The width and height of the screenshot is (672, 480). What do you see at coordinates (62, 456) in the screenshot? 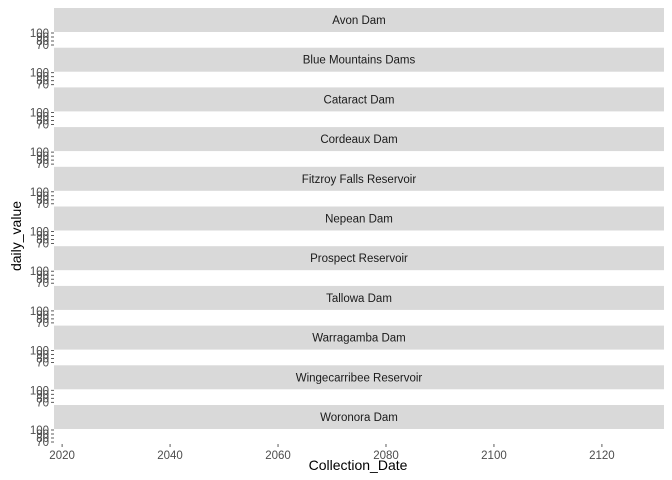
I see `x-tick-label: 2020` at bounding box center [62, 456].